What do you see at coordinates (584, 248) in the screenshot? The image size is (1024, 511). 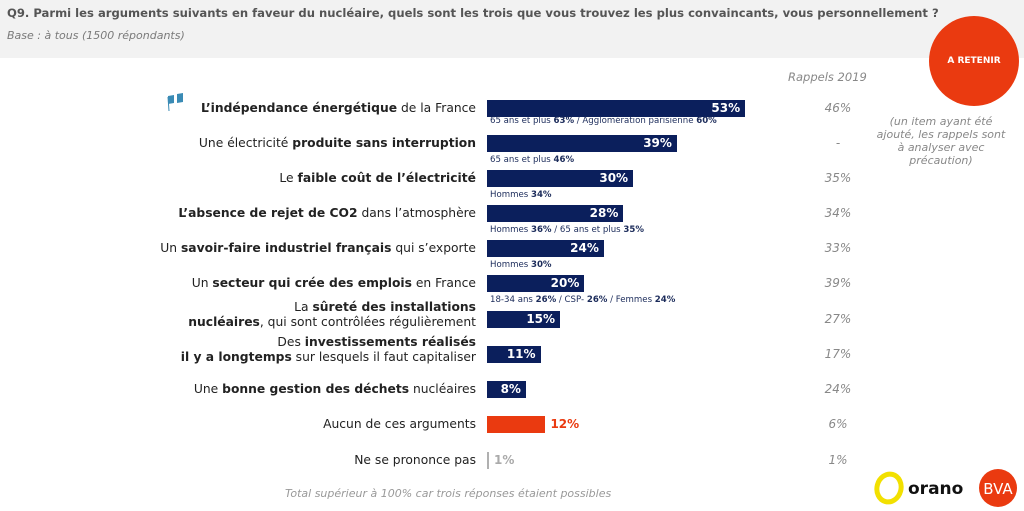 I see `bar-value-label: 24%` at bounding box center [584, 248].